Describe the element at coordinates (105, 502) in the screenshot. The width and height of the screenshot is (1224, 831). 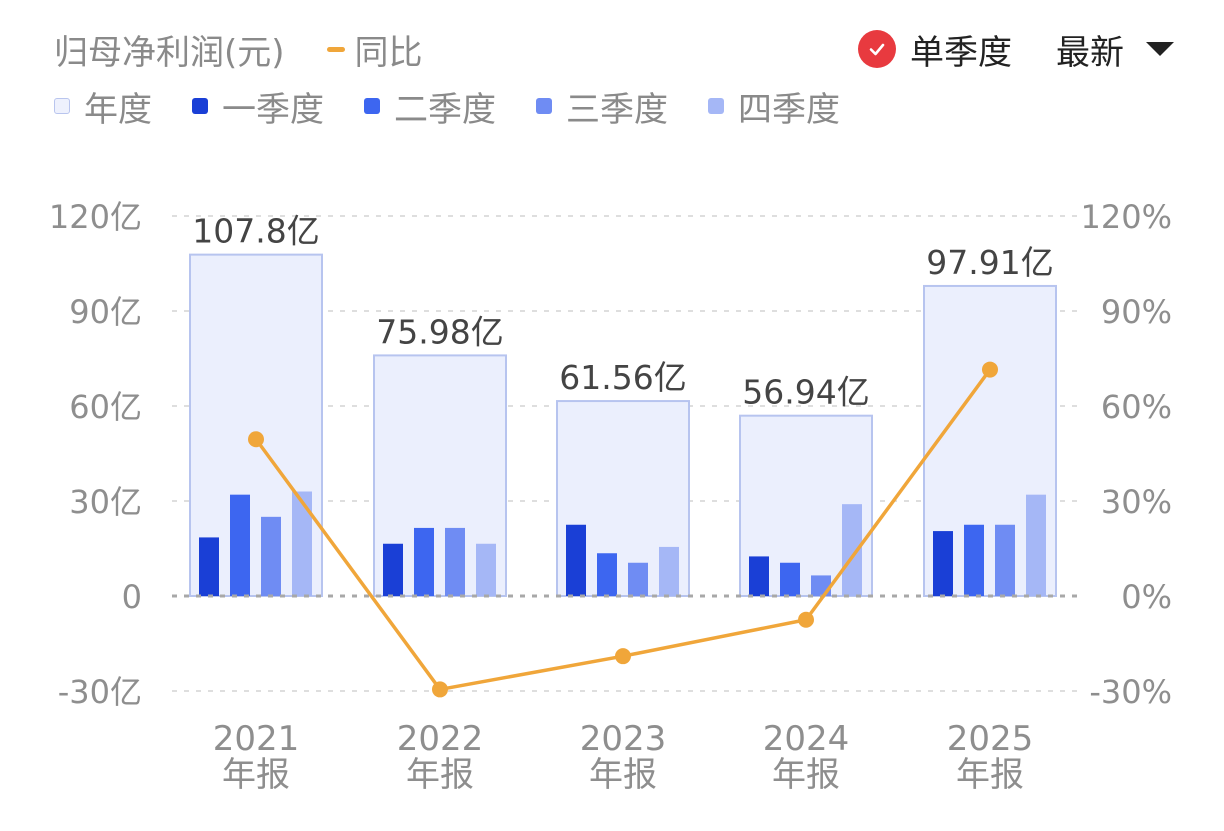
I see `y-left-tick-label: 30亿` at that location.